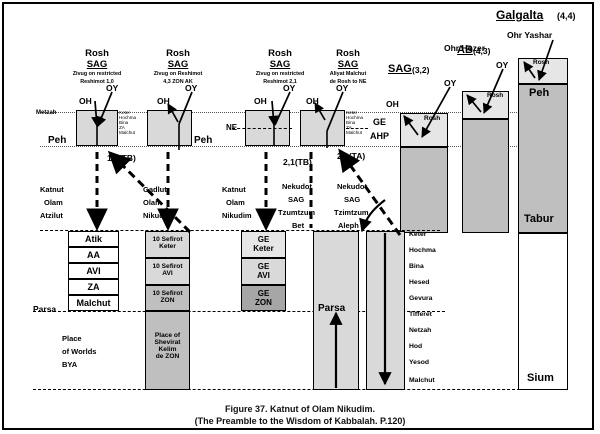 This screenshot has height=434, width=600. What do you see at coordinates (348, 225) in the screenshot?
I see `descend-4-l4: Aleph` at bounding box center [348, 225].